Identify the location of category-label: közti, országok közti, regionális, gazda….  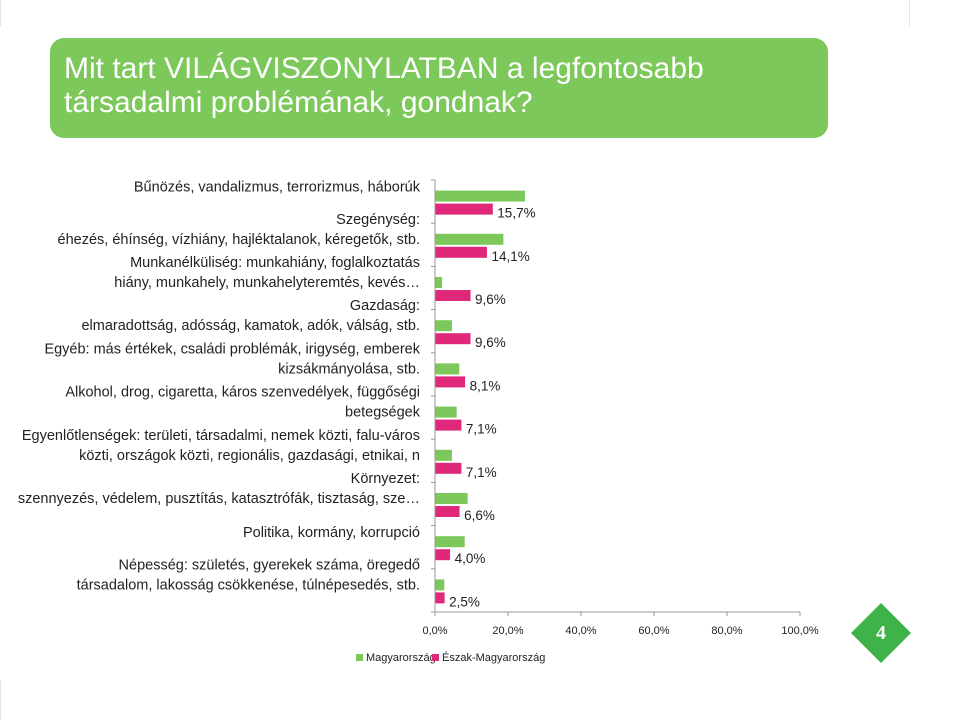
(249, 456).